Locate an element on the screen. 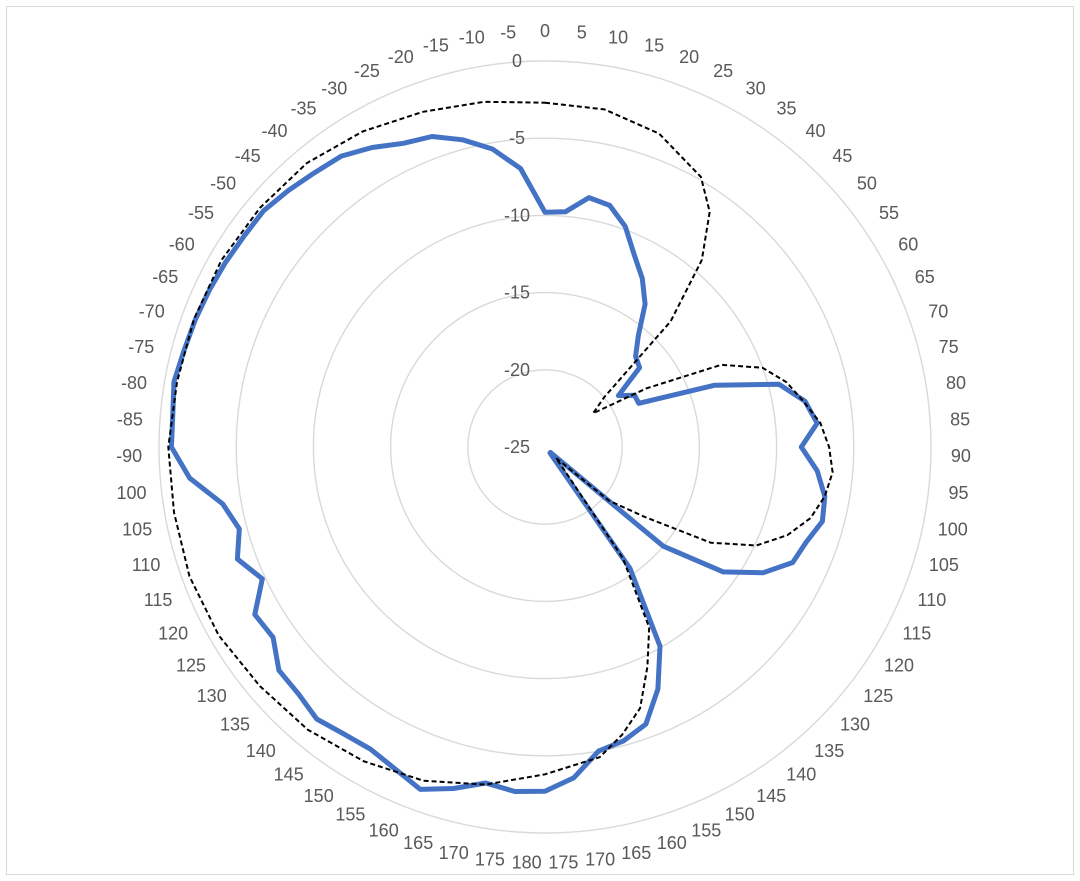 This screenshot has width=1080, height=881. angular-tick-label: 85 is located at coordinates (960, 419).